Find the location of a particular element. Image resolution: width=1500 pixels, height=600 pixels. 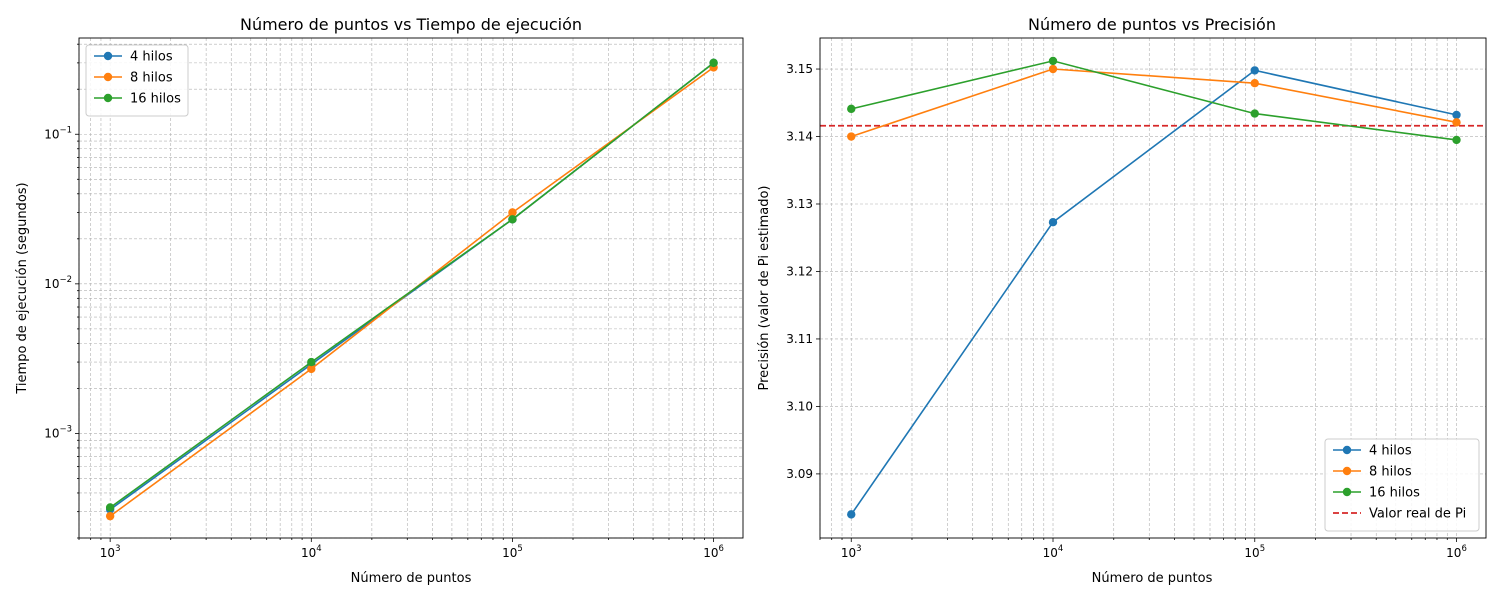

y-tick-label: 3.11 is located at coordinates (799, 339).